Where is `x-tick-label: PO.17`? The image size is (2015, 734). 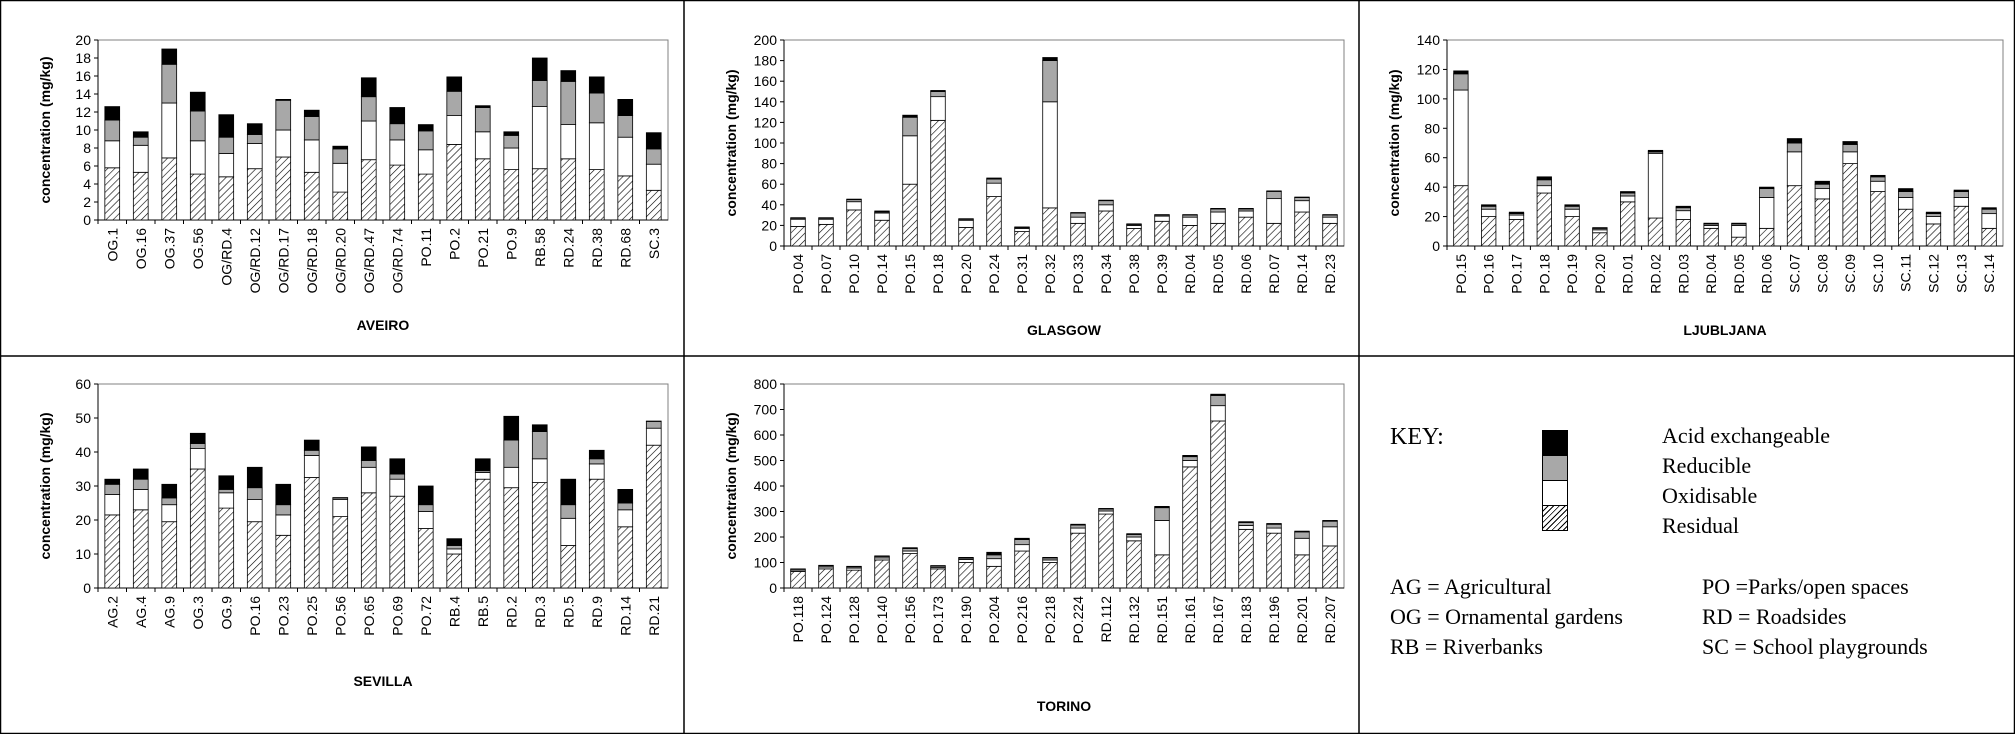 x-tick-label: PO.17 is located at coordinates (1517, 274).